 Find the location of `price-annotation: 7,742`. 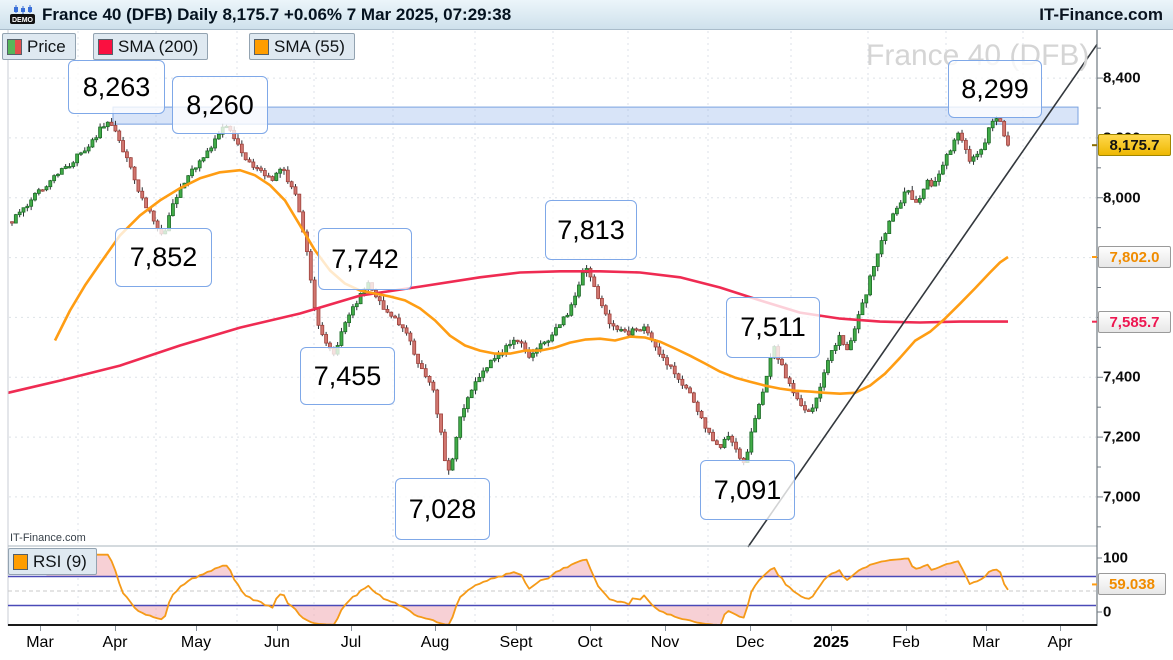

price-annotation: 7,742 is located at coordinates (365, 259).